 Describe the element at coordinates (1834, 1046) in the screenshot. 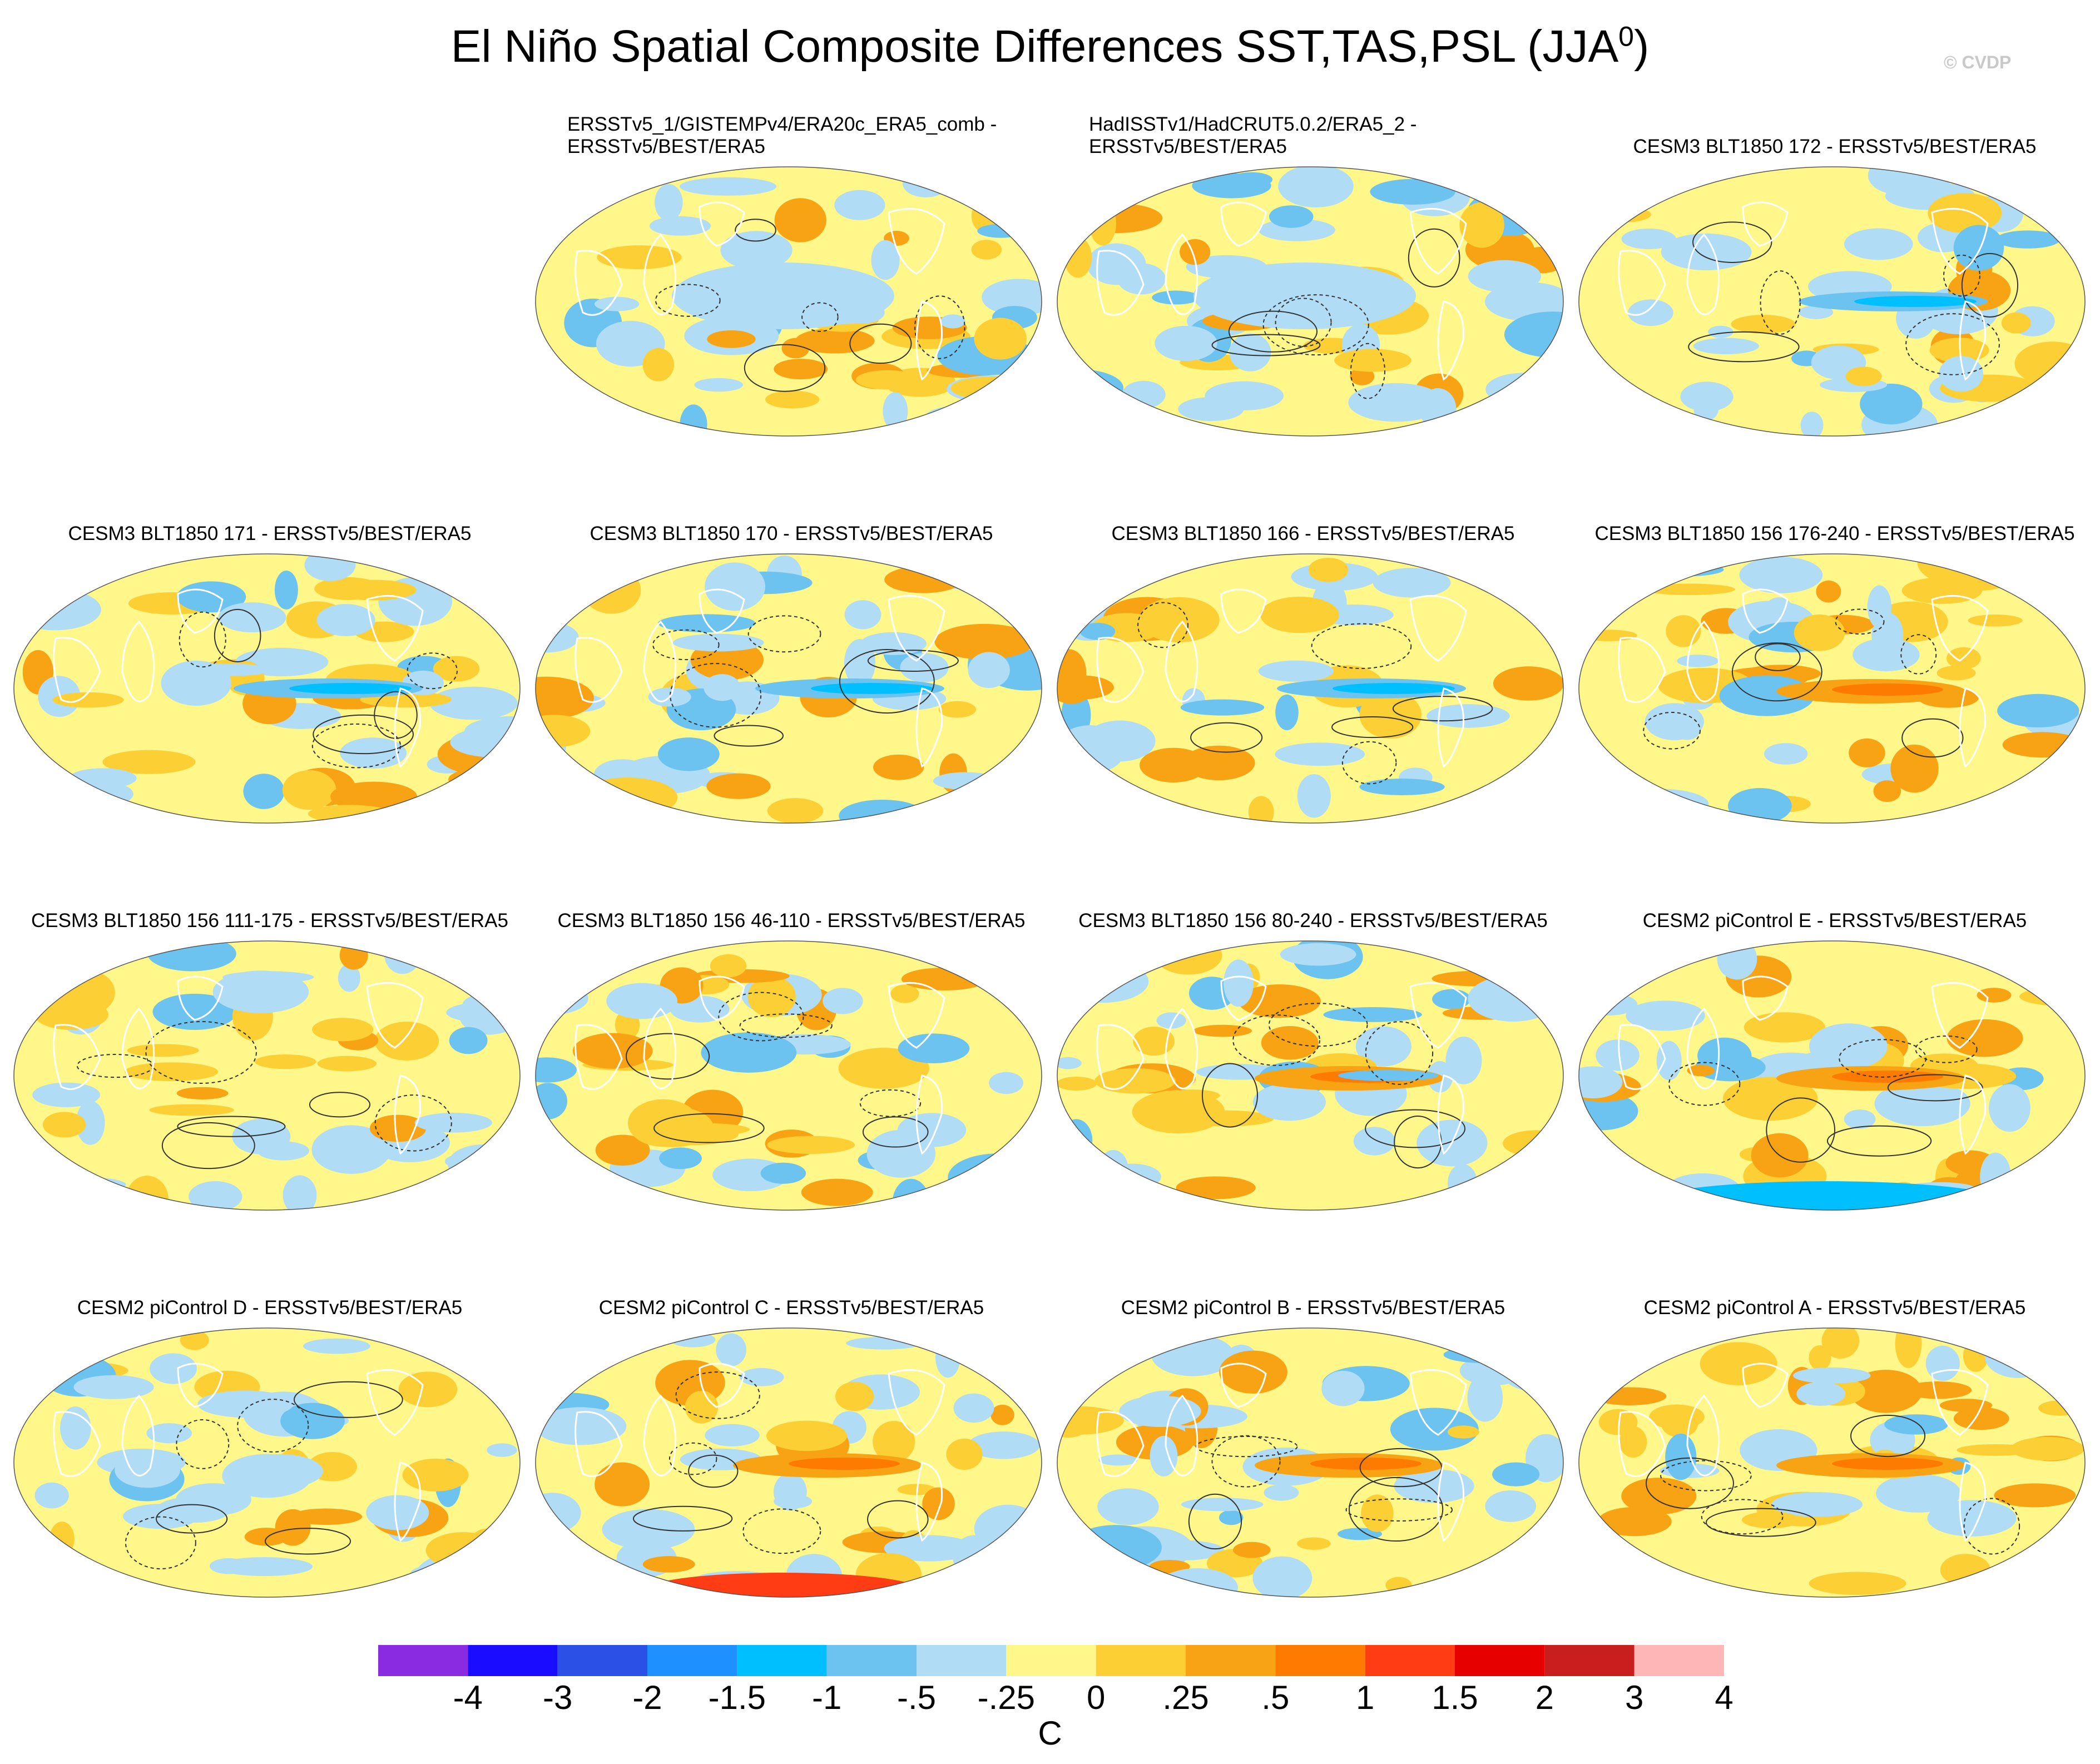

I see `map-panel: CESM2 piControl E - ERSSTv5/BEST/ERA5` at that location.